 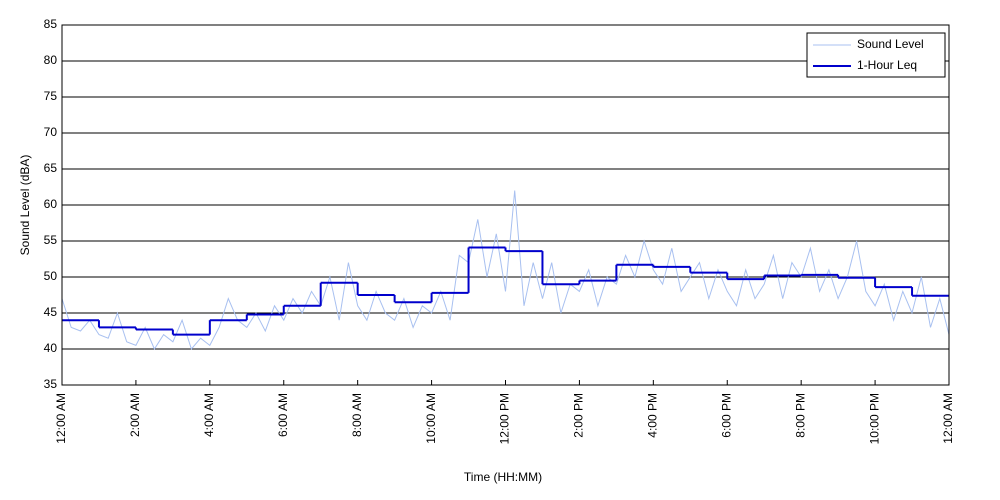 I want to click on y-tick-label: 45, so click(x=51, y=312).